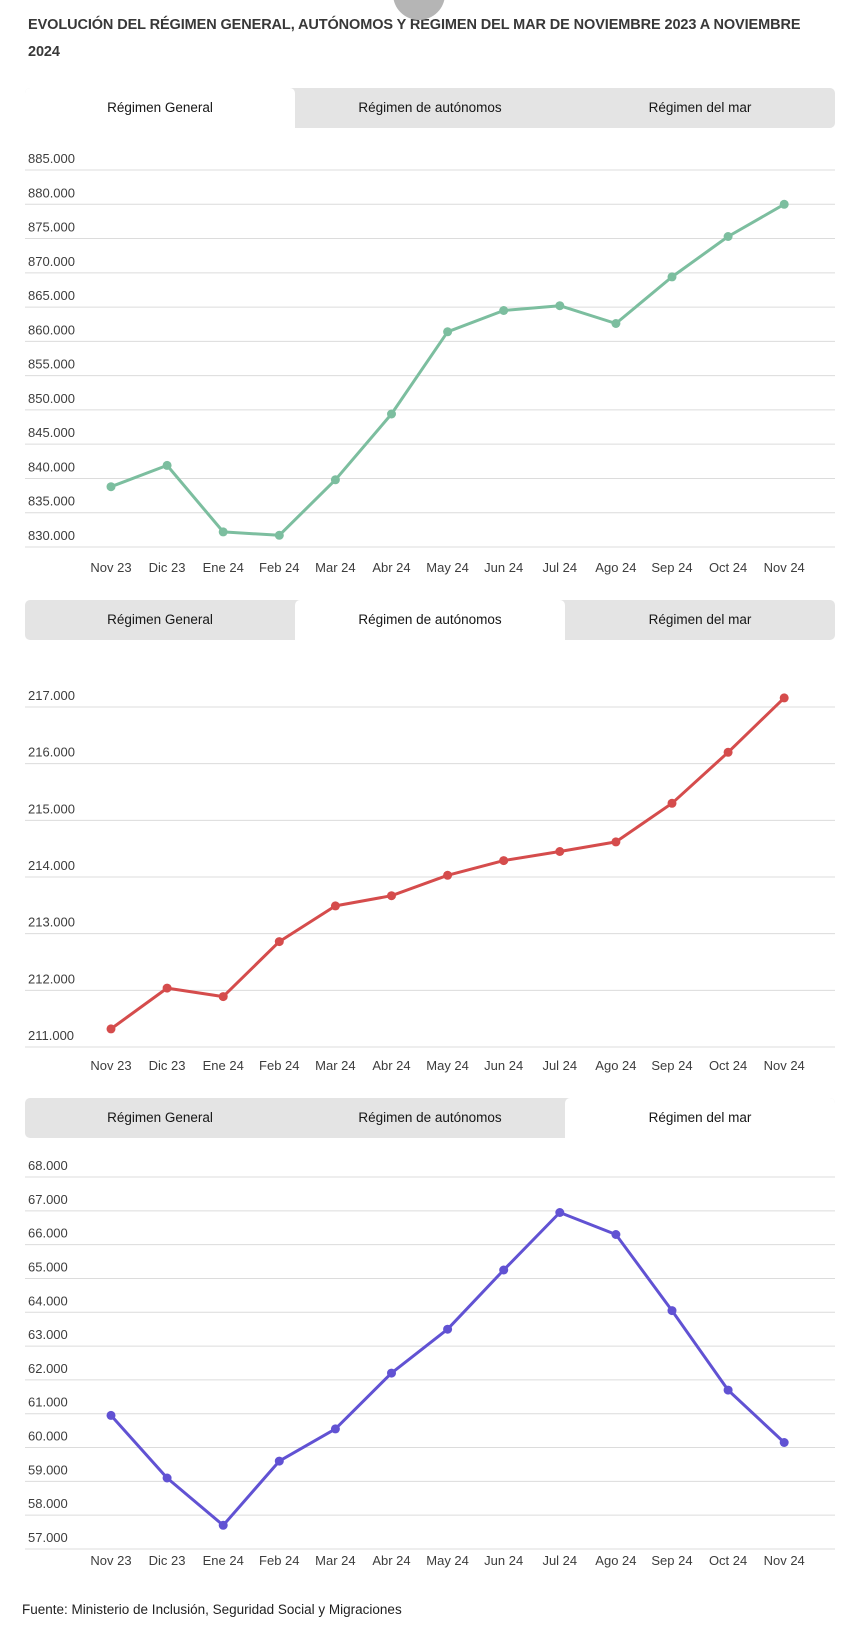  I want to click on y-tick-label: 835.000, so click(51, 500).